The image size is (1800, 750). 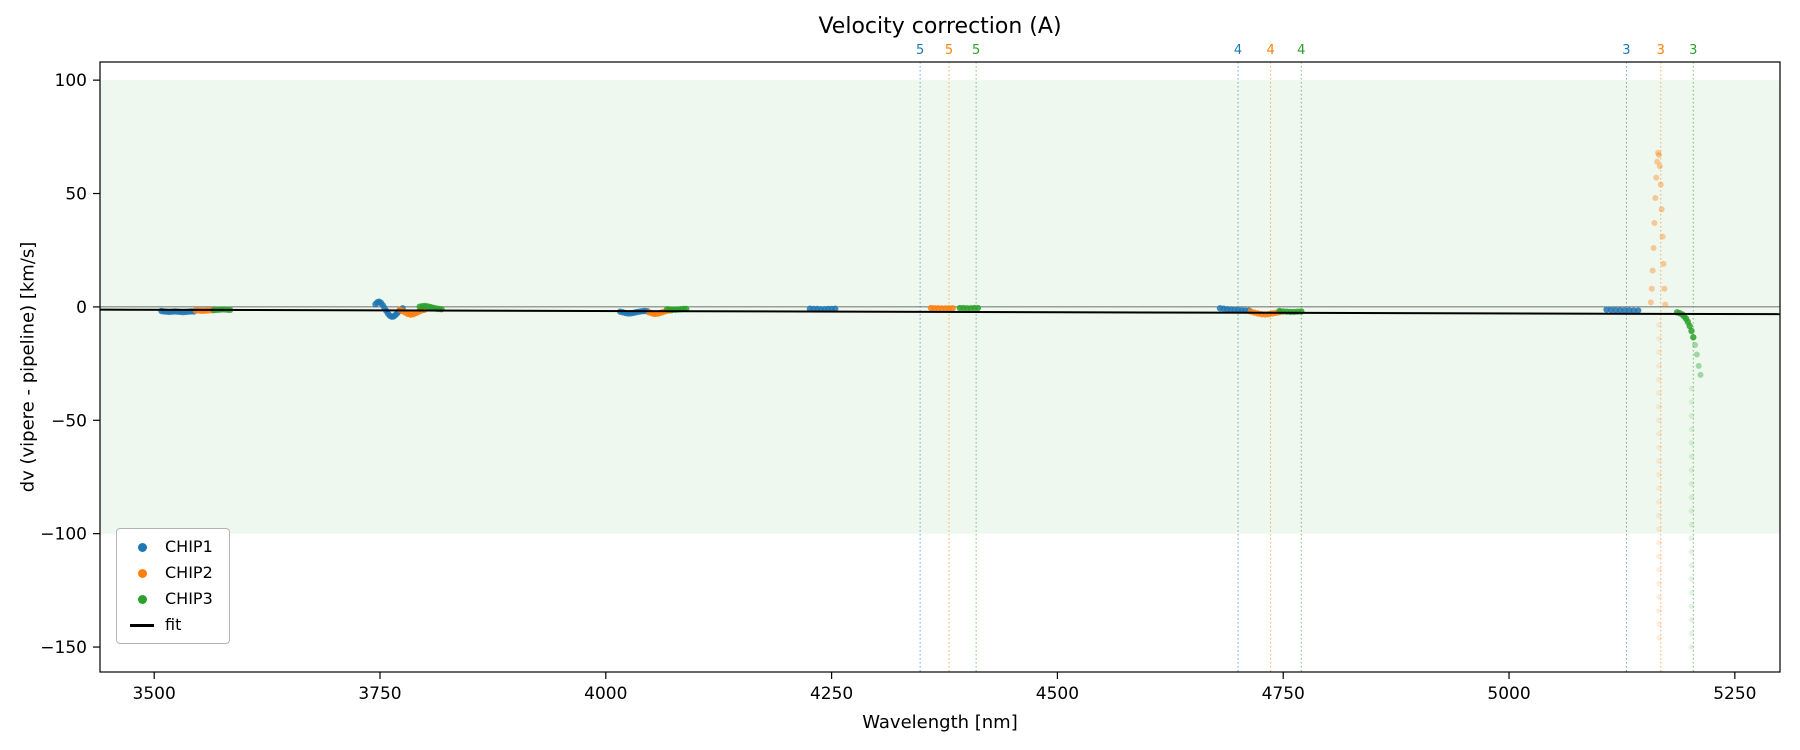 What do you see at coordinates (940, 722) in the screenshot?
I see `x-axis-label: Wavelength [nm]` at bounding box center [940, 722].